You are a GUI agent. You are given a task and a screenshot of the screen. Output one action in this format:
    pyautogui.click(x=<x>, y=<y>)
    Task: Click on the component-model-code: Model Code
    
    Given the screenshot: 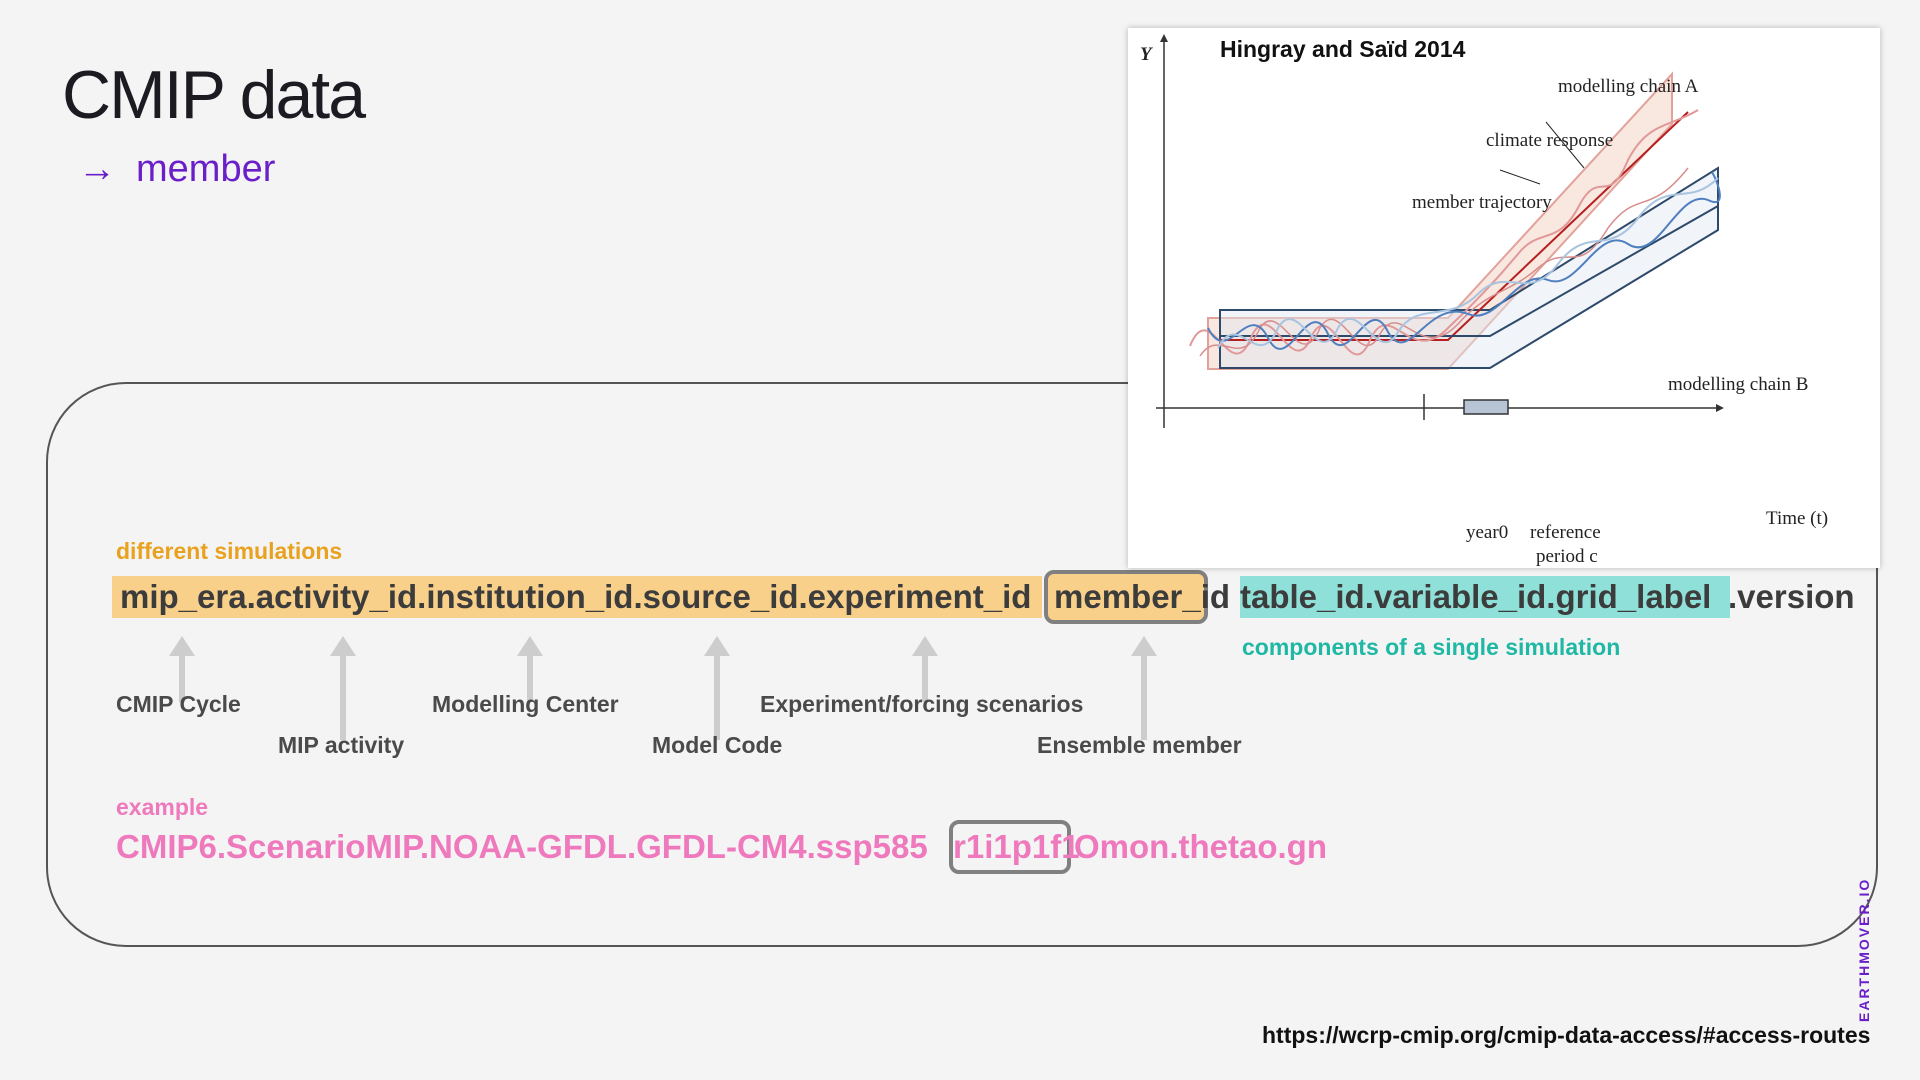 What is the action you would take?
    pyautogui.click(x=717, y=745)
    